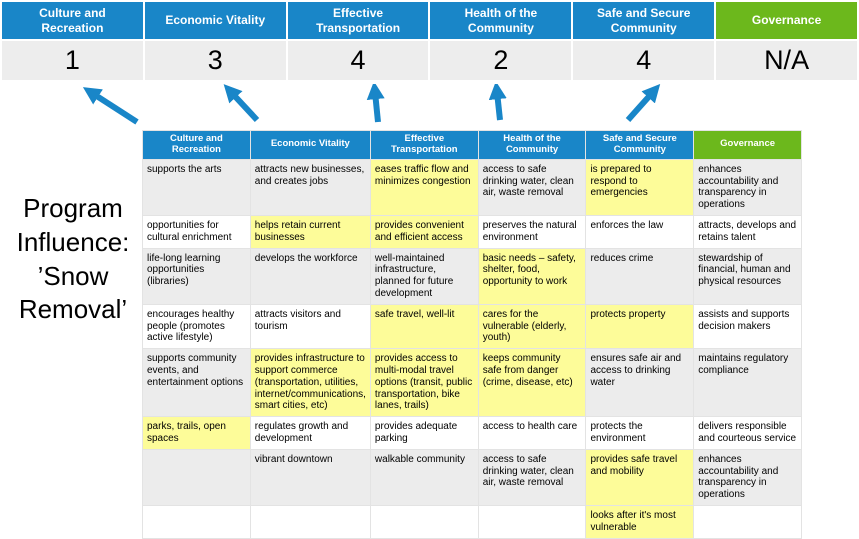  Describe the element at coordinates (73, 259) in the screenshot. I see `page-title: Program Influence: ’Snow Removal’` at that location.